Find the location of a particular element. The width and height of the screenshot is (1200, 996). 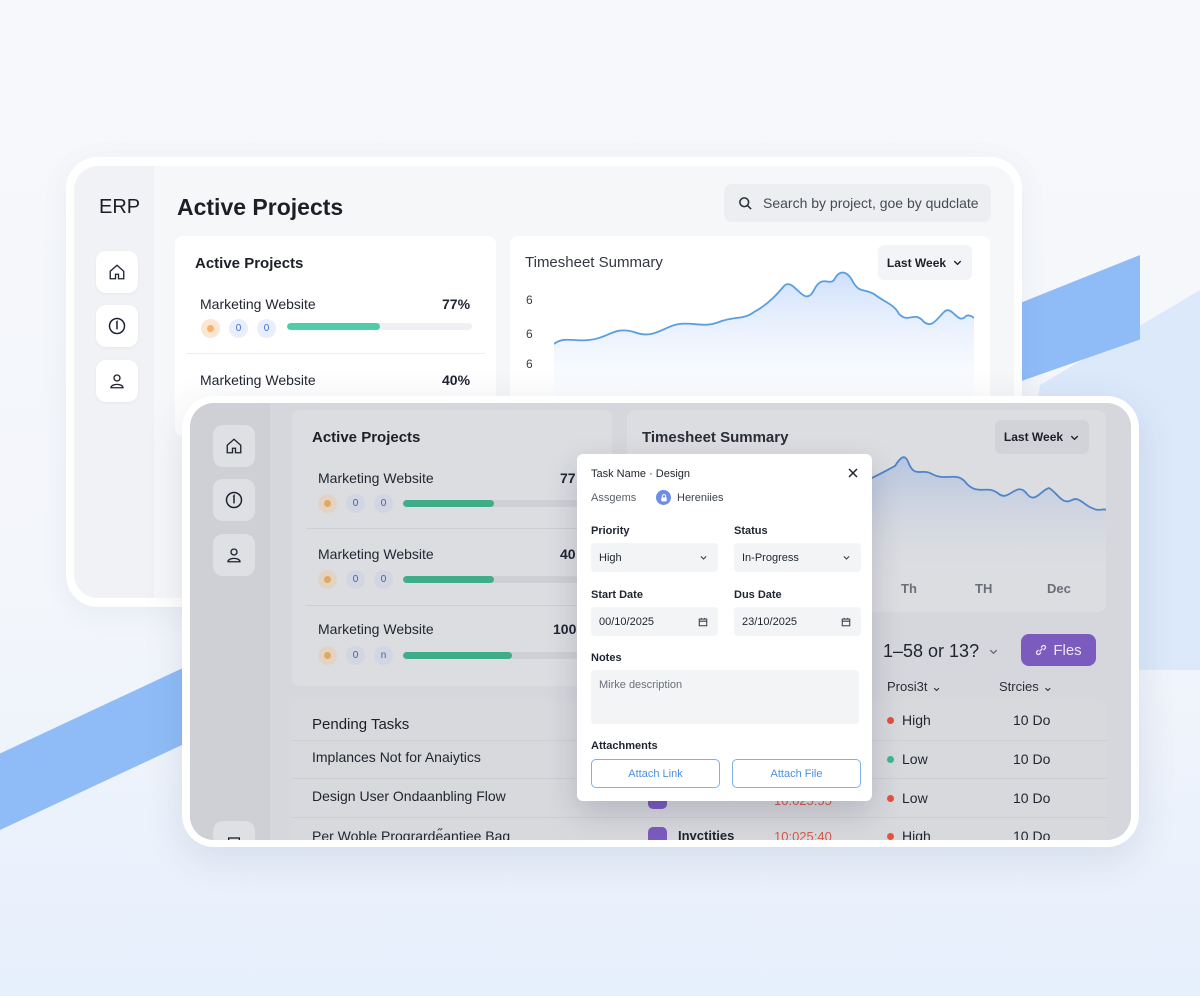

task-priority: Low is located at coordinates (907, 759).